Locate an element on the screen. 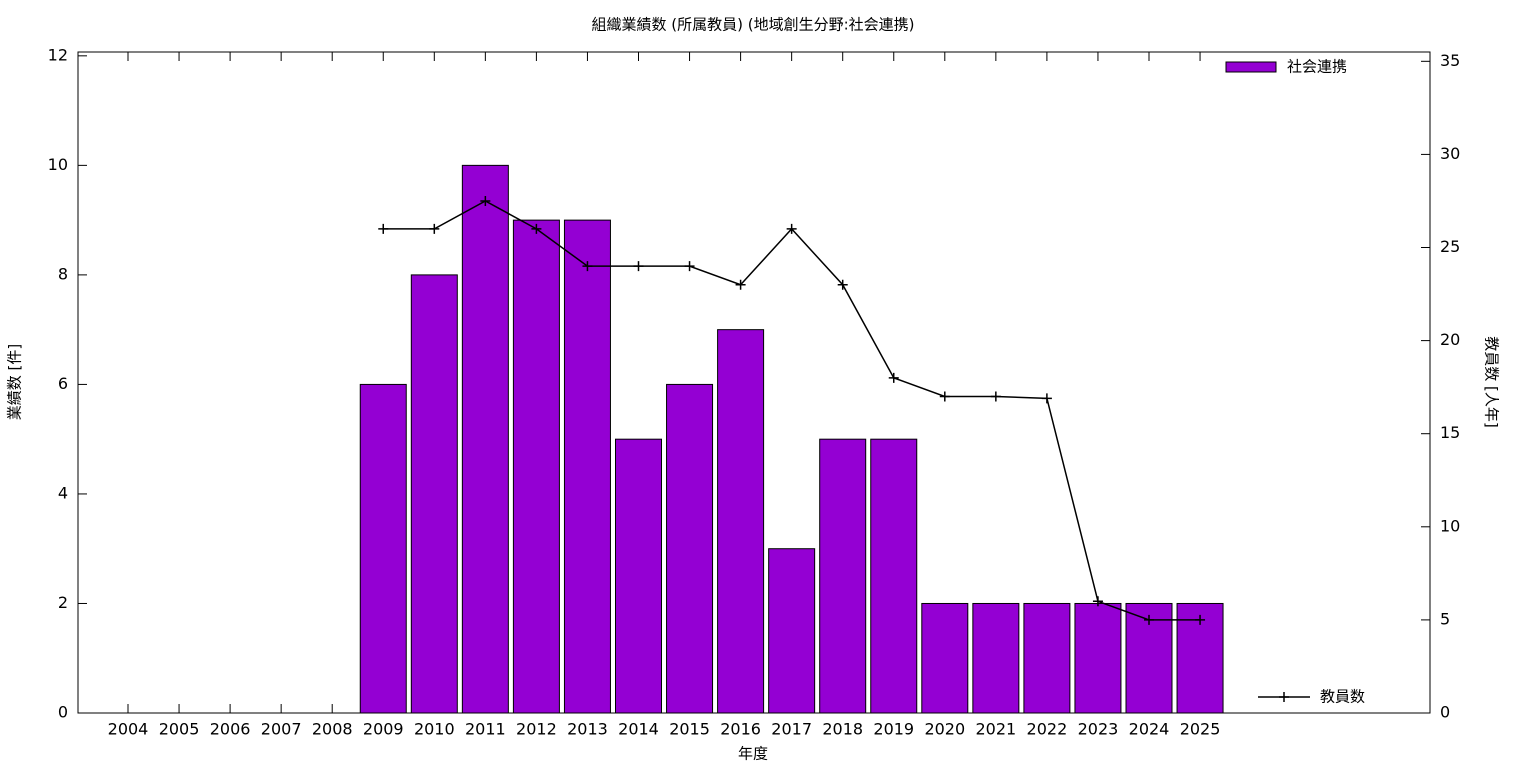  y2-tick-label: 20 is located at coordinates (1450, 339).